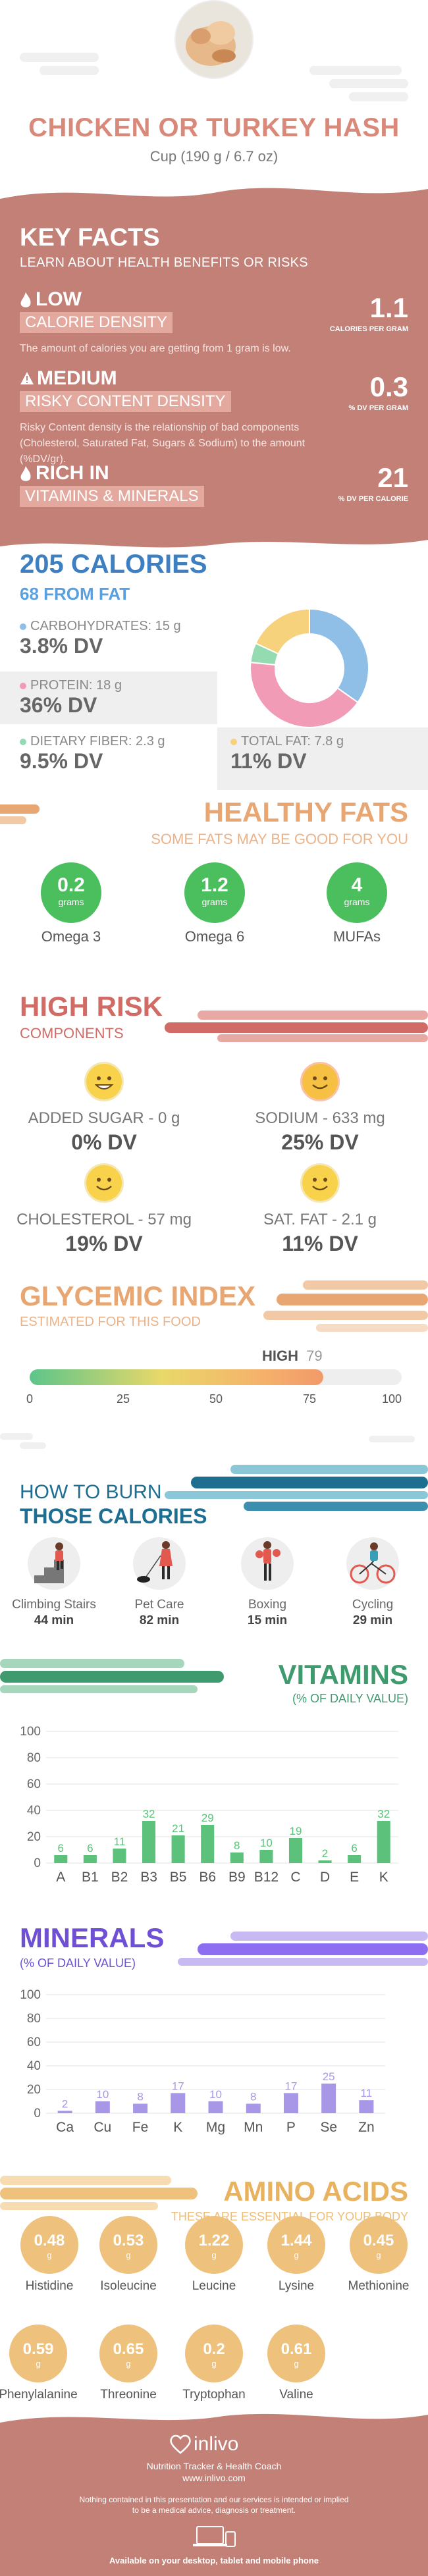  What do you see at coordinates (267, 1620) in the screenshot?
I see `activity-minutes: 15 min` at bounding box center [267, 1620].